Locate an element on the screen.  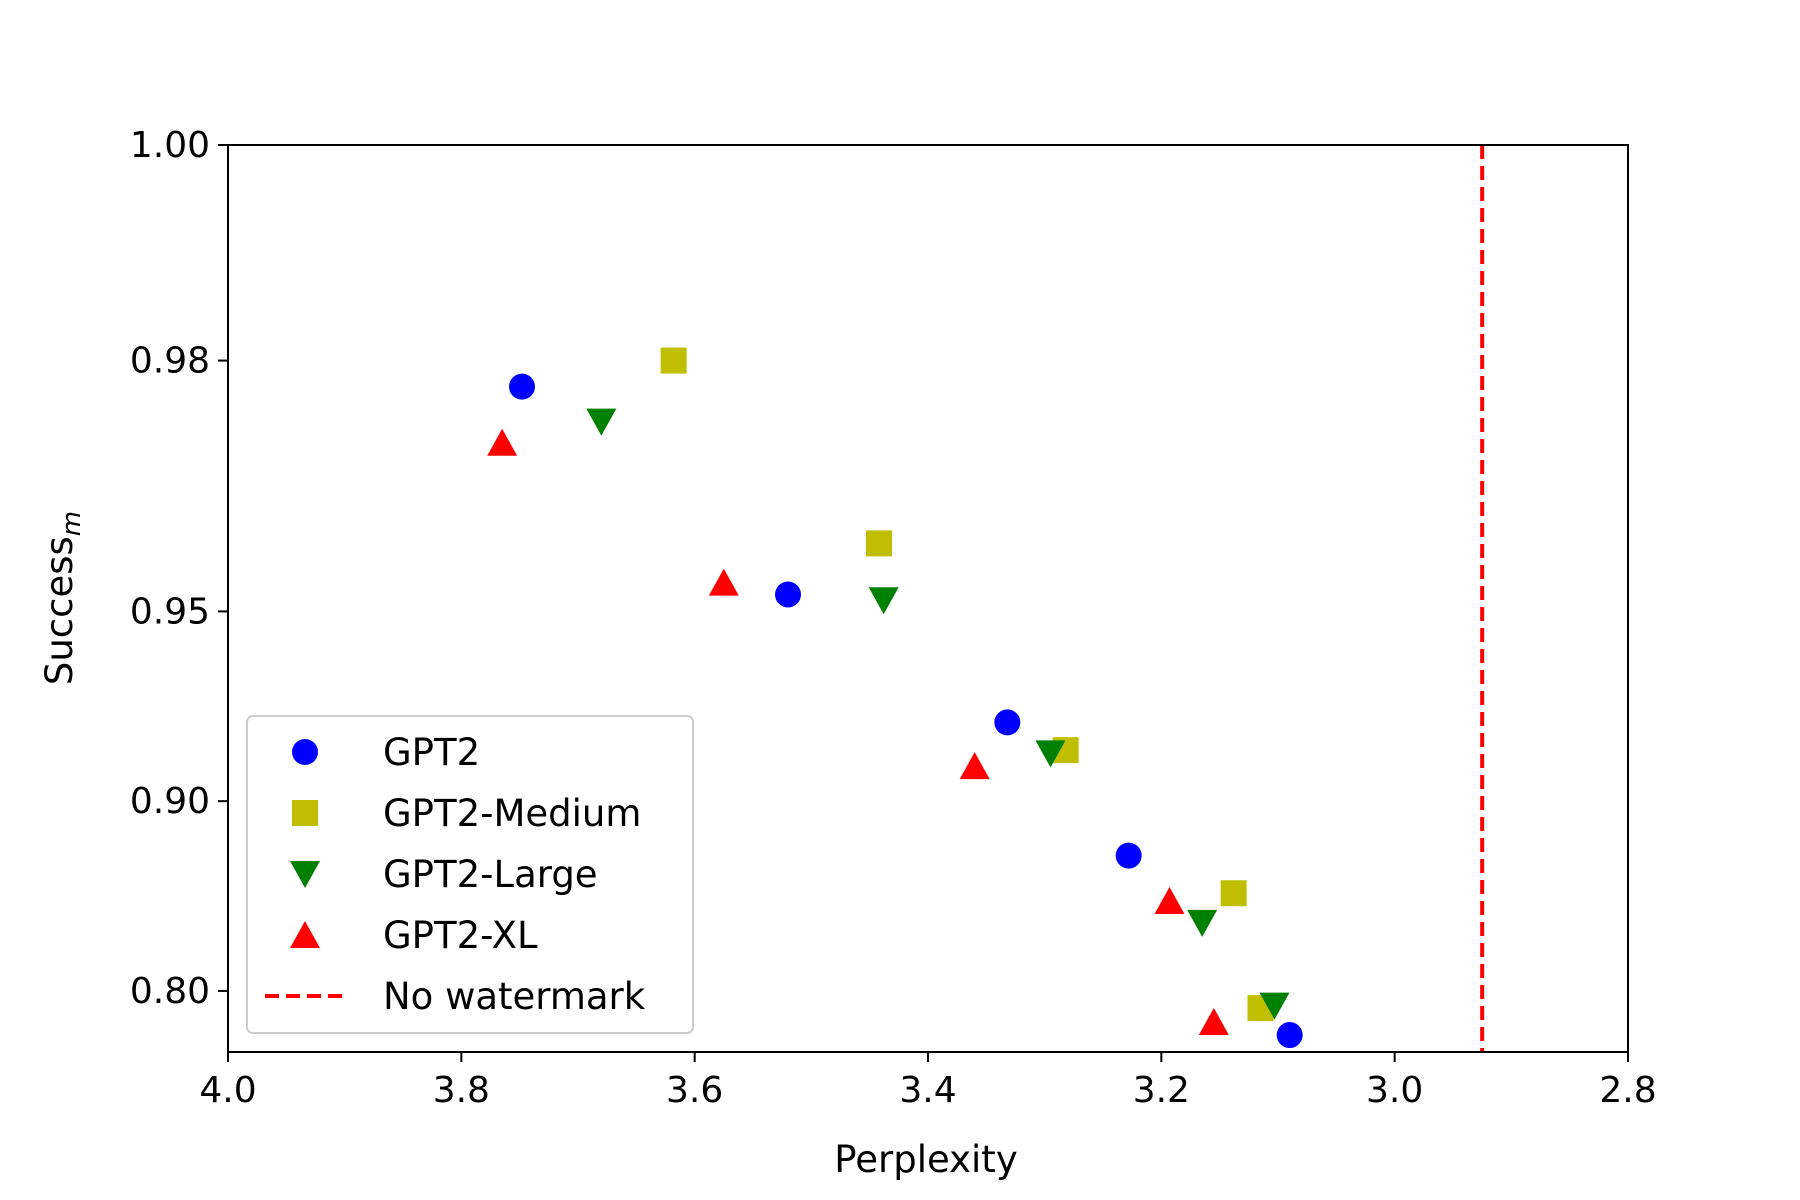
y-axis-label-main: Success is located at coordinates (59, 610).